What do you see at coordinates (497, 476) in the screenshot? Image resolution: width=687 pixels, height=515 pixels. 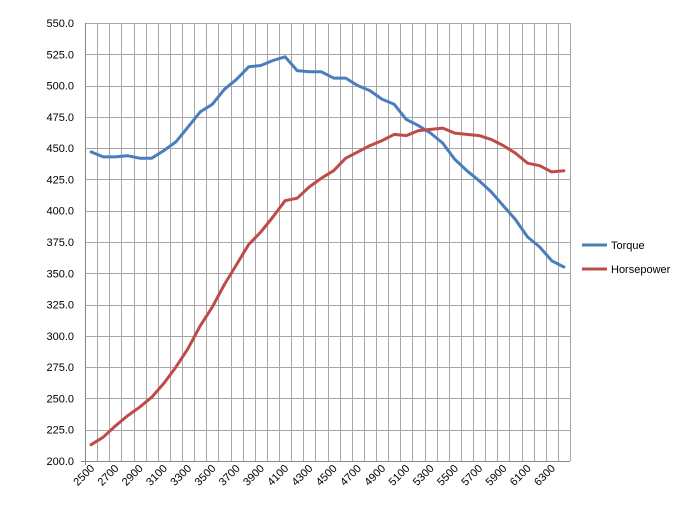 I see `x-tick-label: 5900` at bounding box center [497, 476].